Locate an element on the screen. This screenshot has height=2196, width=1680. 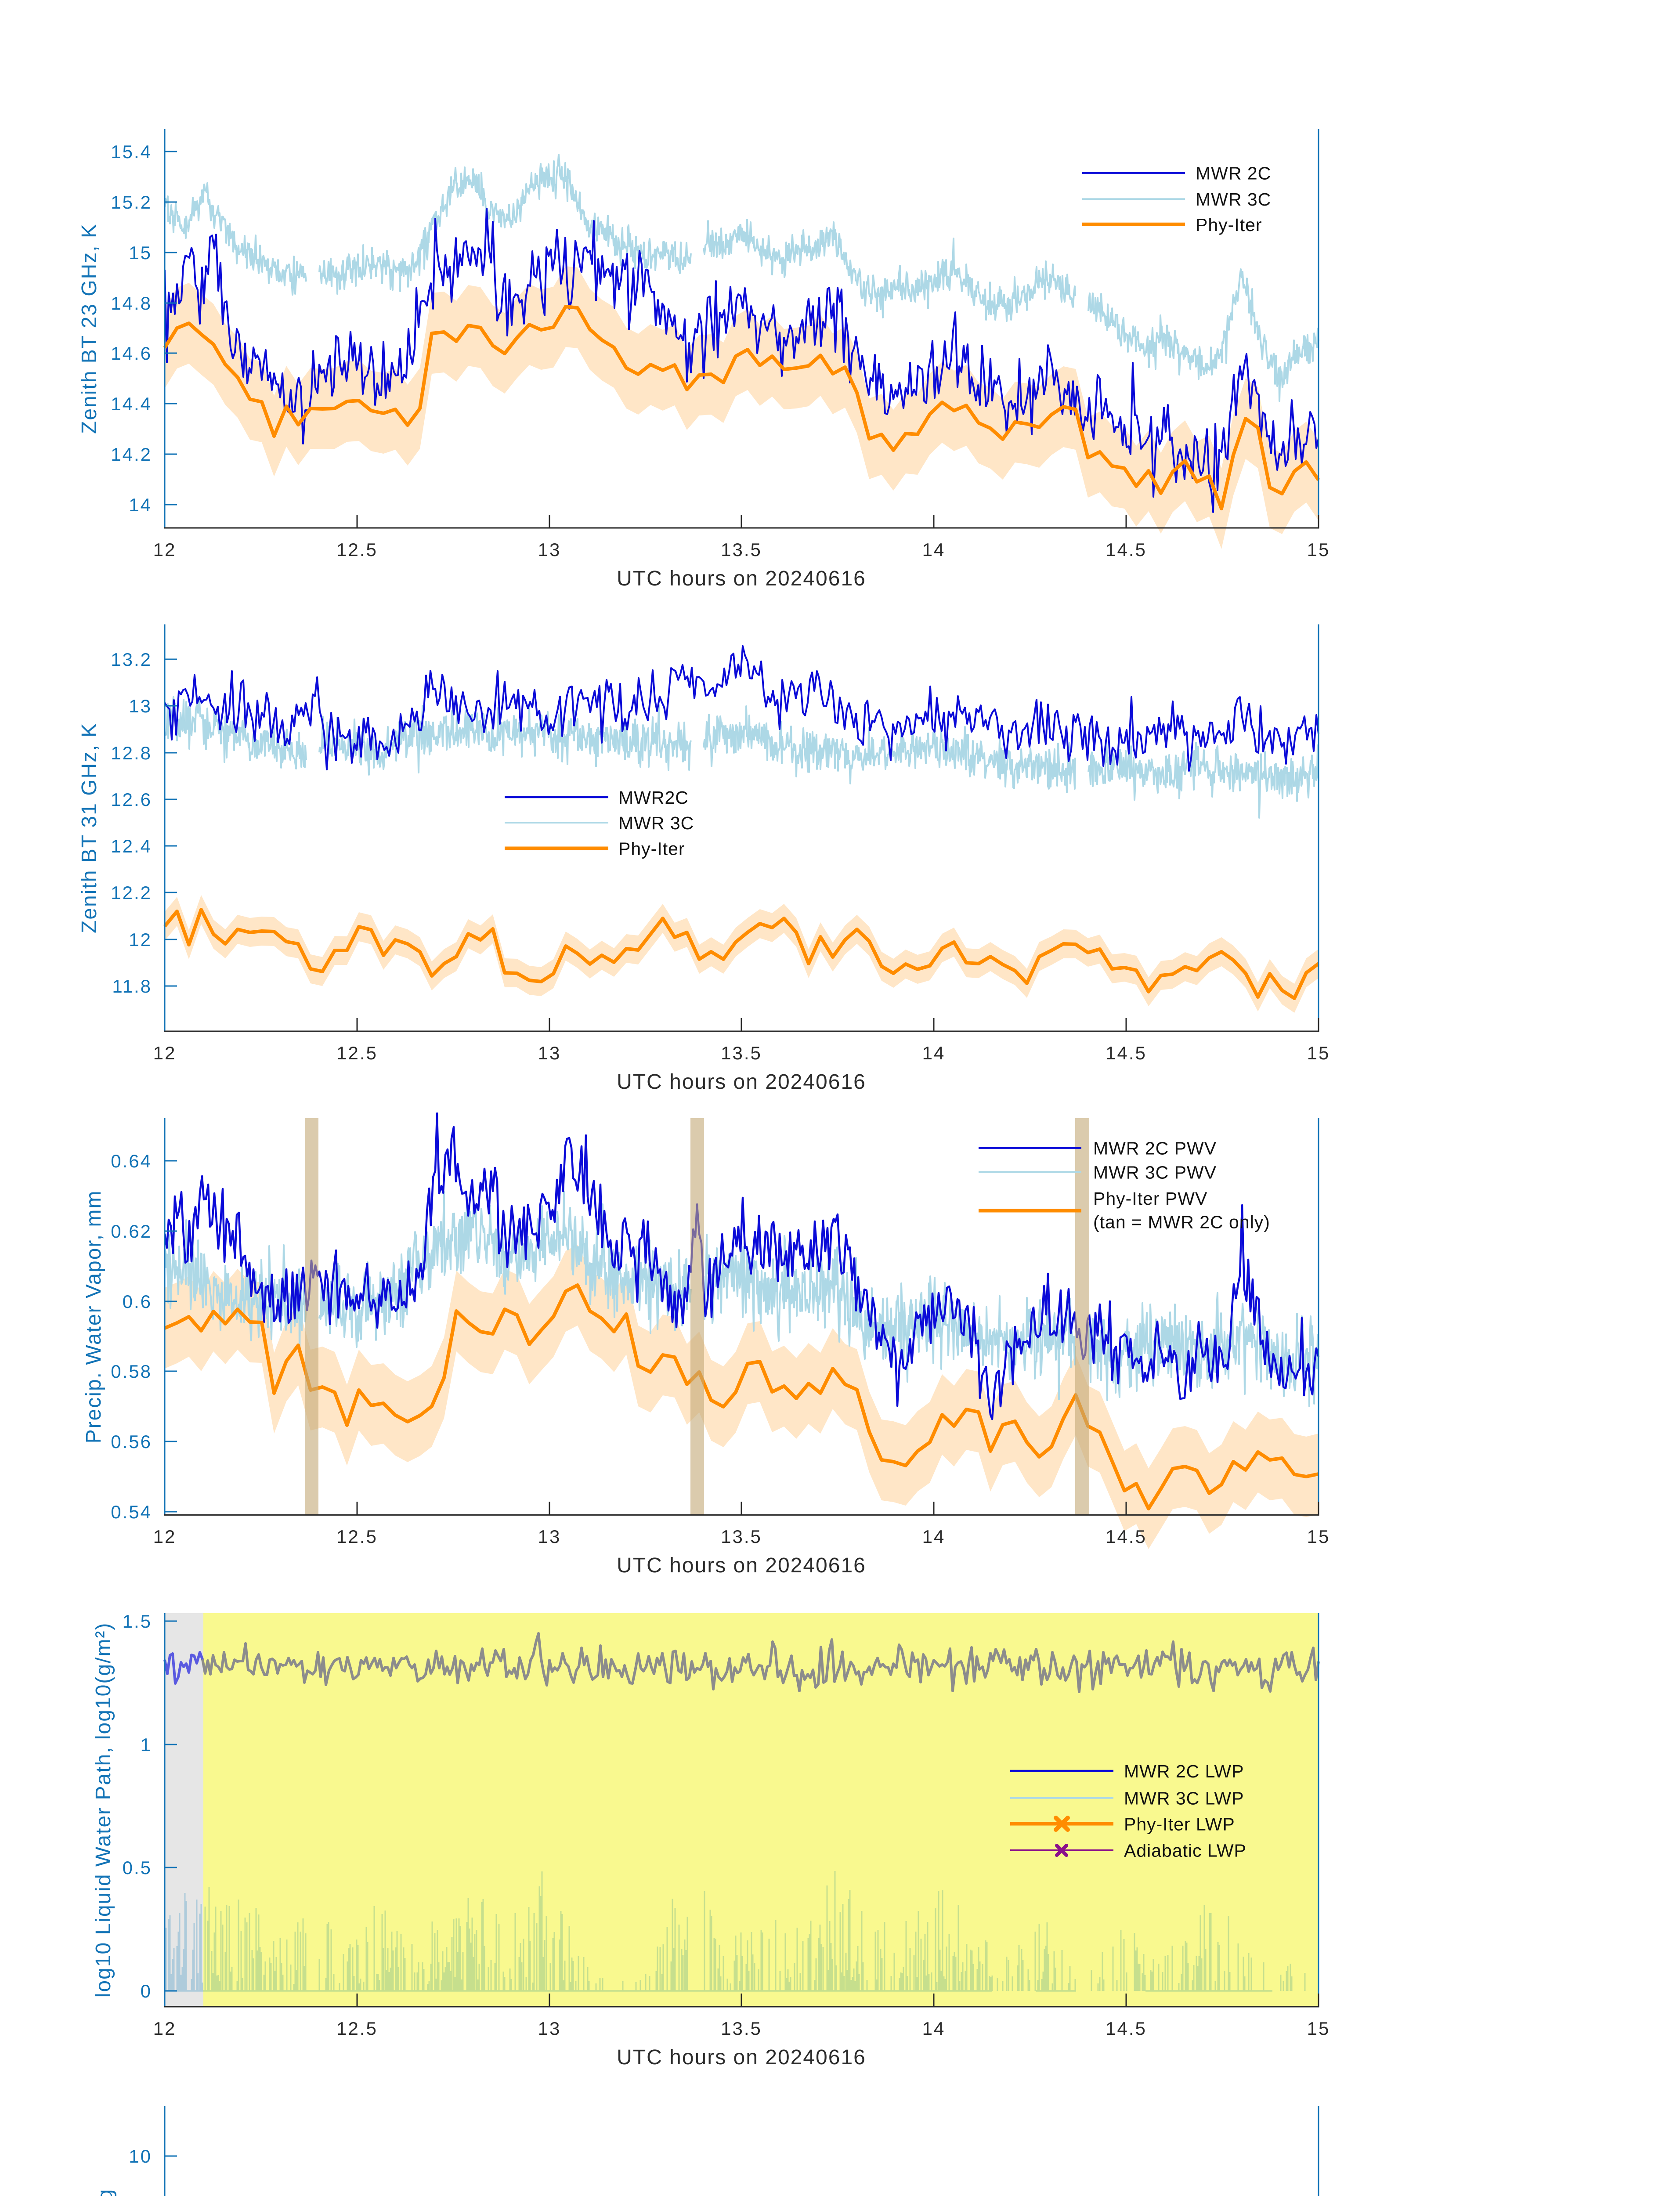
svg-text: 0.6 is located at coordinates (137, 1301).